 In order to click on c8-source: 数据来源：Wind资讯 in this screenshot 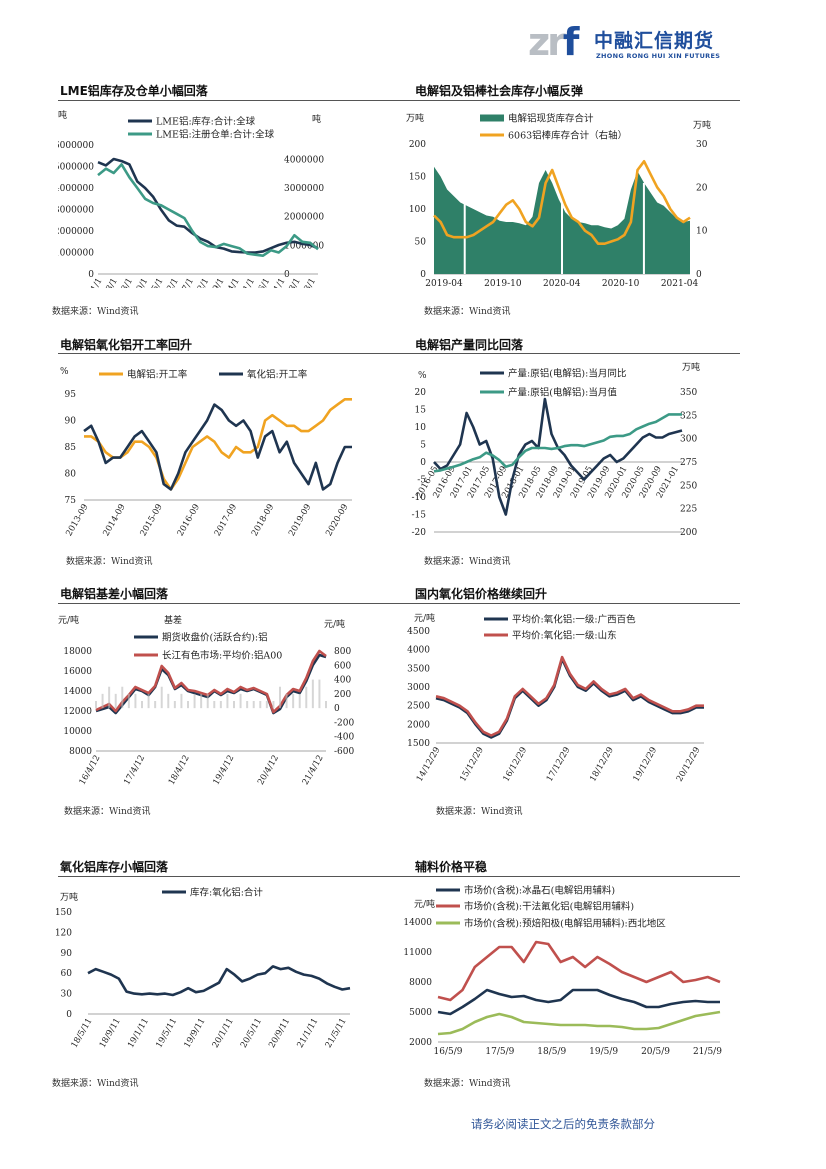, I will do `click(467, 1084)`.